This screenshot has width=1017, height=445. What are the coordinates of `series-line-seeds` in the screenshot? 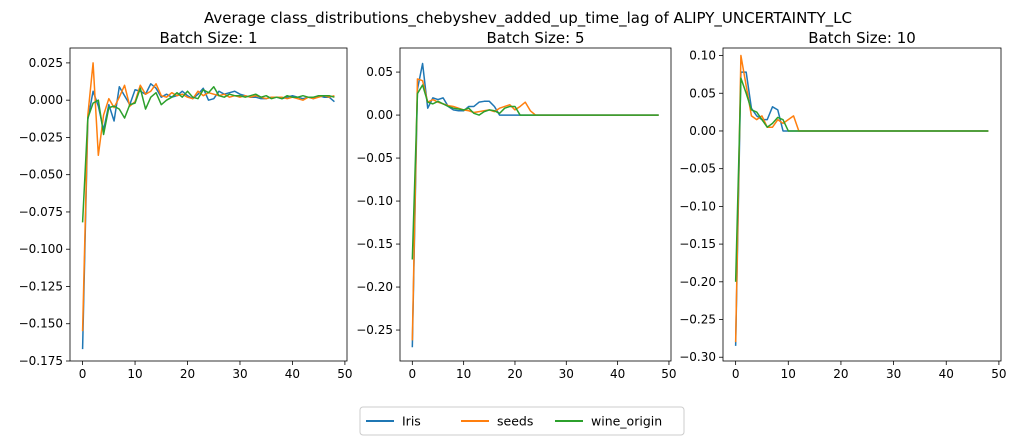 It's located at (535, 209).